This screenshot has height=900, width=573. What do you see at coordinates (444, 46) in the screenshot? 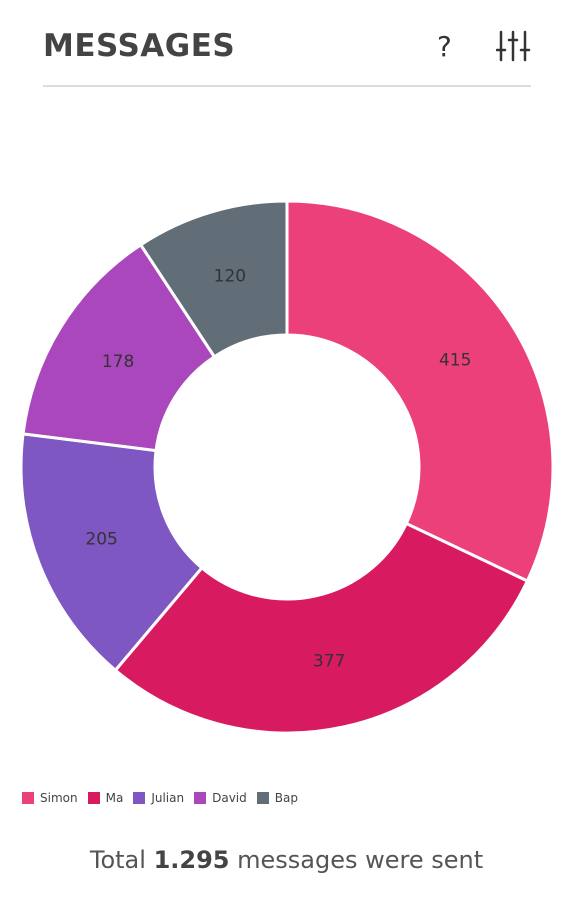
I see `help-button: ?` at bounding box center [444, 46].